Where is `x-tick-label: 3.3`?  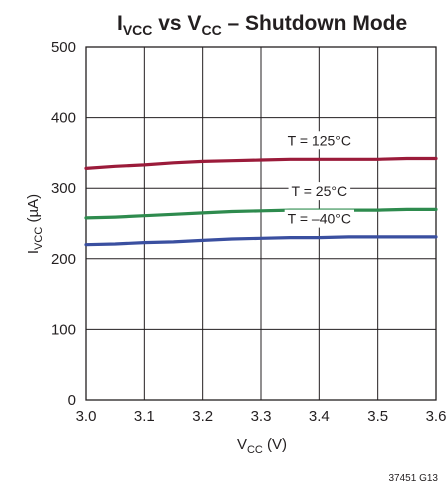 x-tick-label: 3.3 is located at coordinates (261, 416).